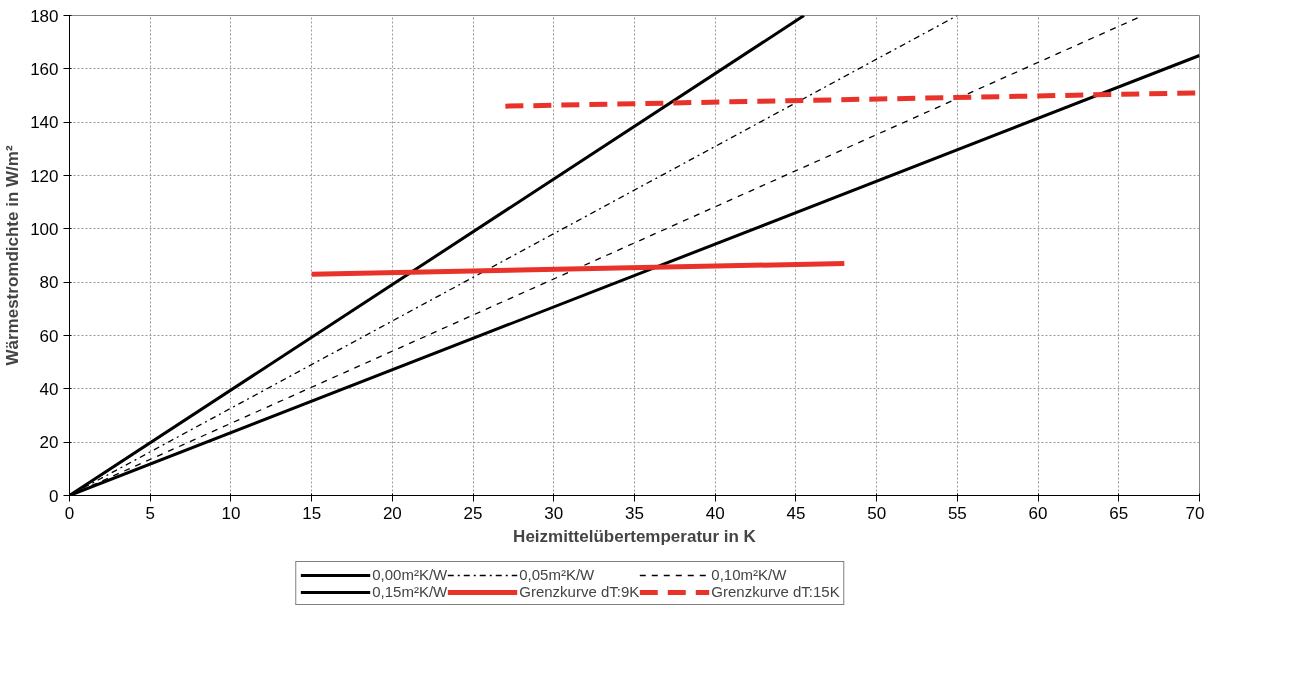  What do you see at coordinates (231, 513) in the screenshot?
I see `x-tick-label: 10` at bounding box center [231, 513].